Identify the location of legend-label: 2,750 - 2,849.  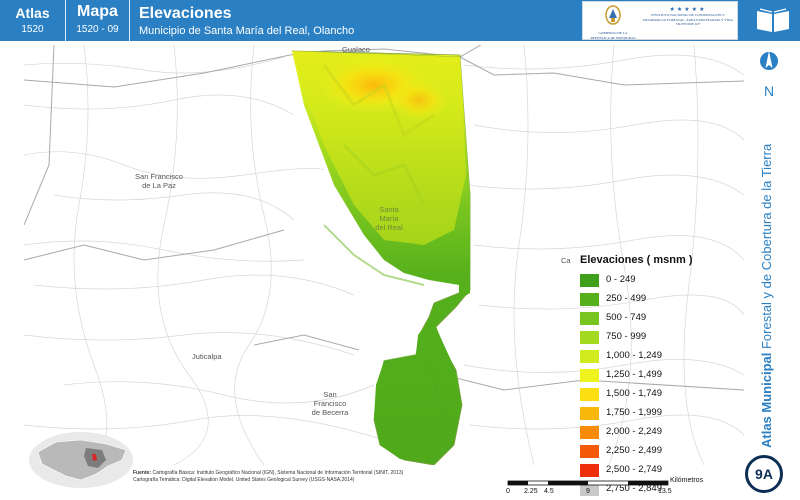
(634, 488).